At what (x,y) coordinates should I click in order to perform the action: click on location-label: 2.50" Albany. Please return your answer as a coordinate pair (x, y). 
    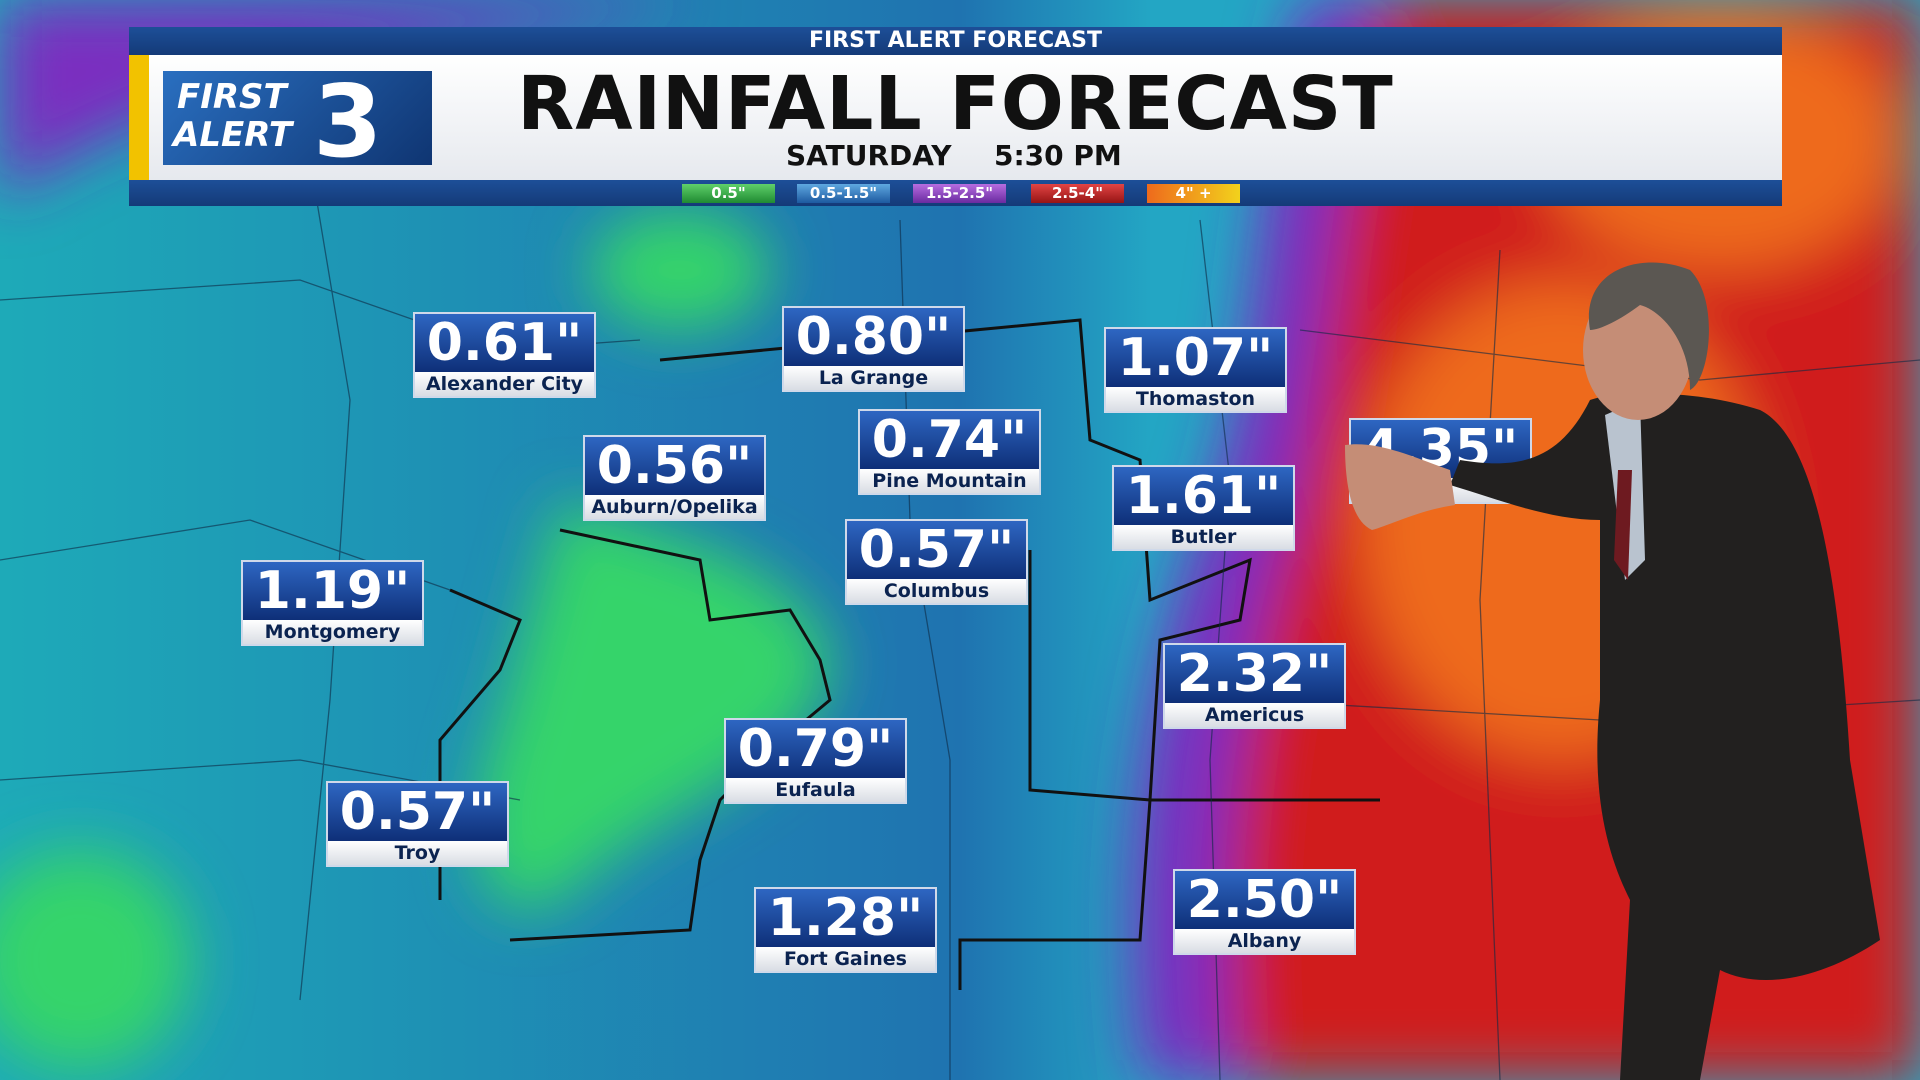
    Looking at the image, I should click on (1264, 912).